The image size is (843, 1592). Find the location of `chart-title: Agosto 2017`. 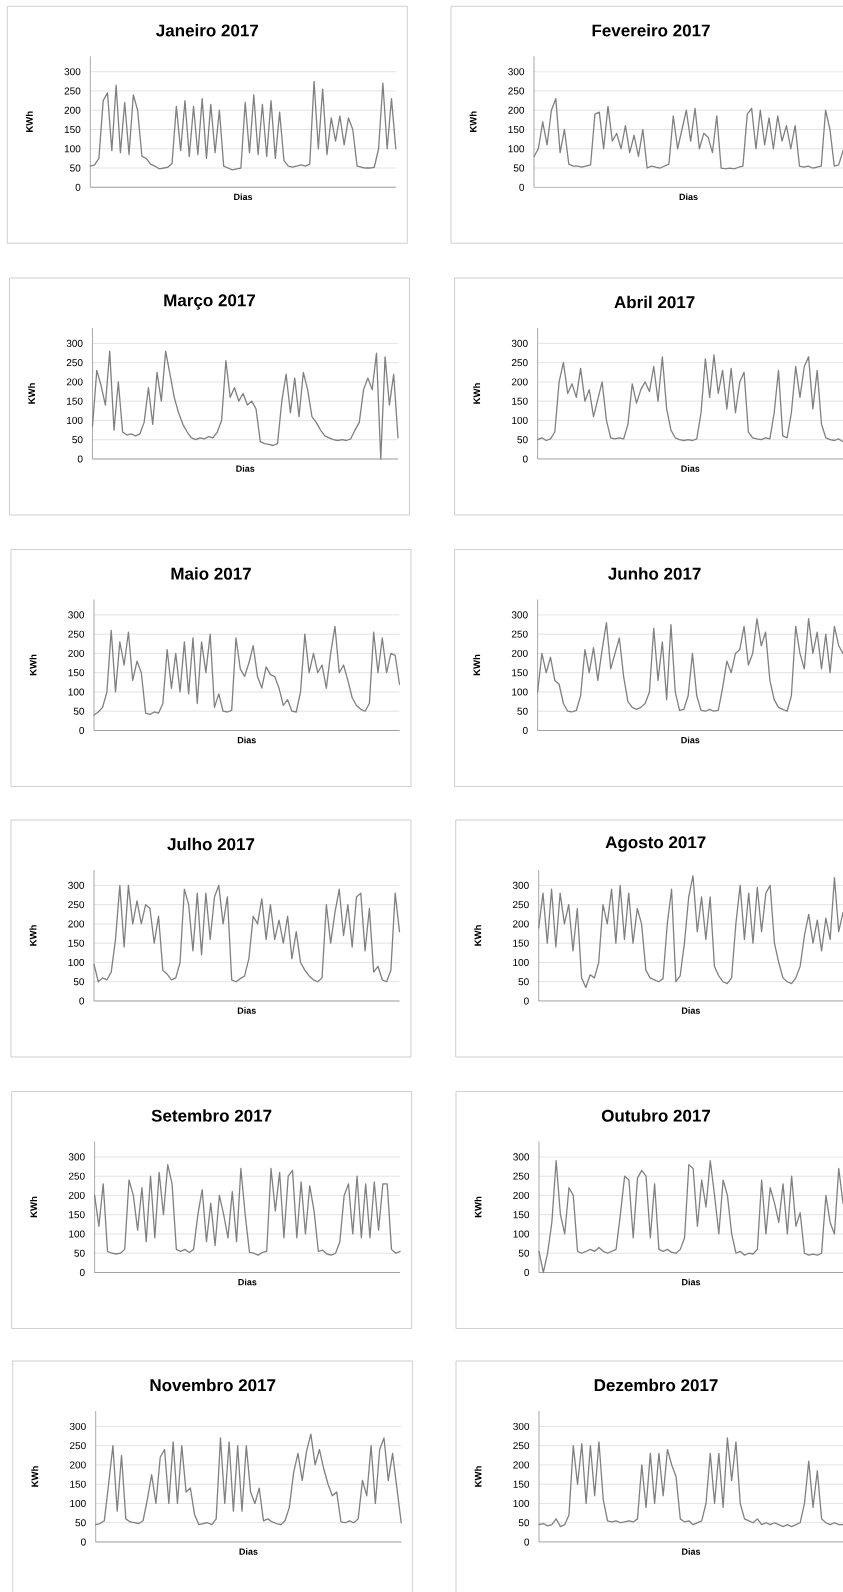

chart-title: Agosto 2017 is located at coordinates (655, 844).